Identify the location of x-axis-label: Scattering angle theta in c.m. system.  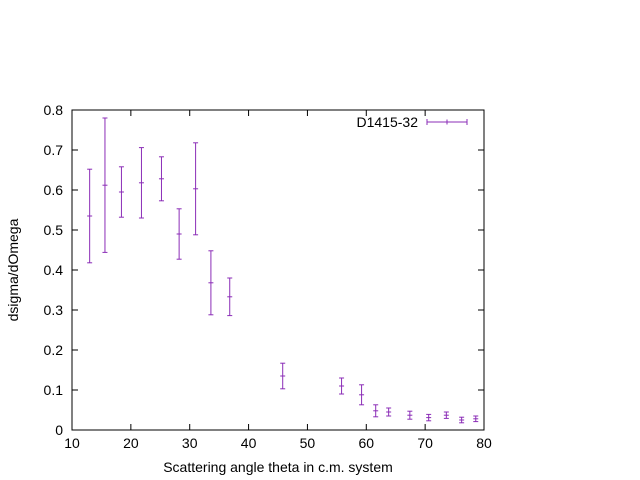
(278, 467).